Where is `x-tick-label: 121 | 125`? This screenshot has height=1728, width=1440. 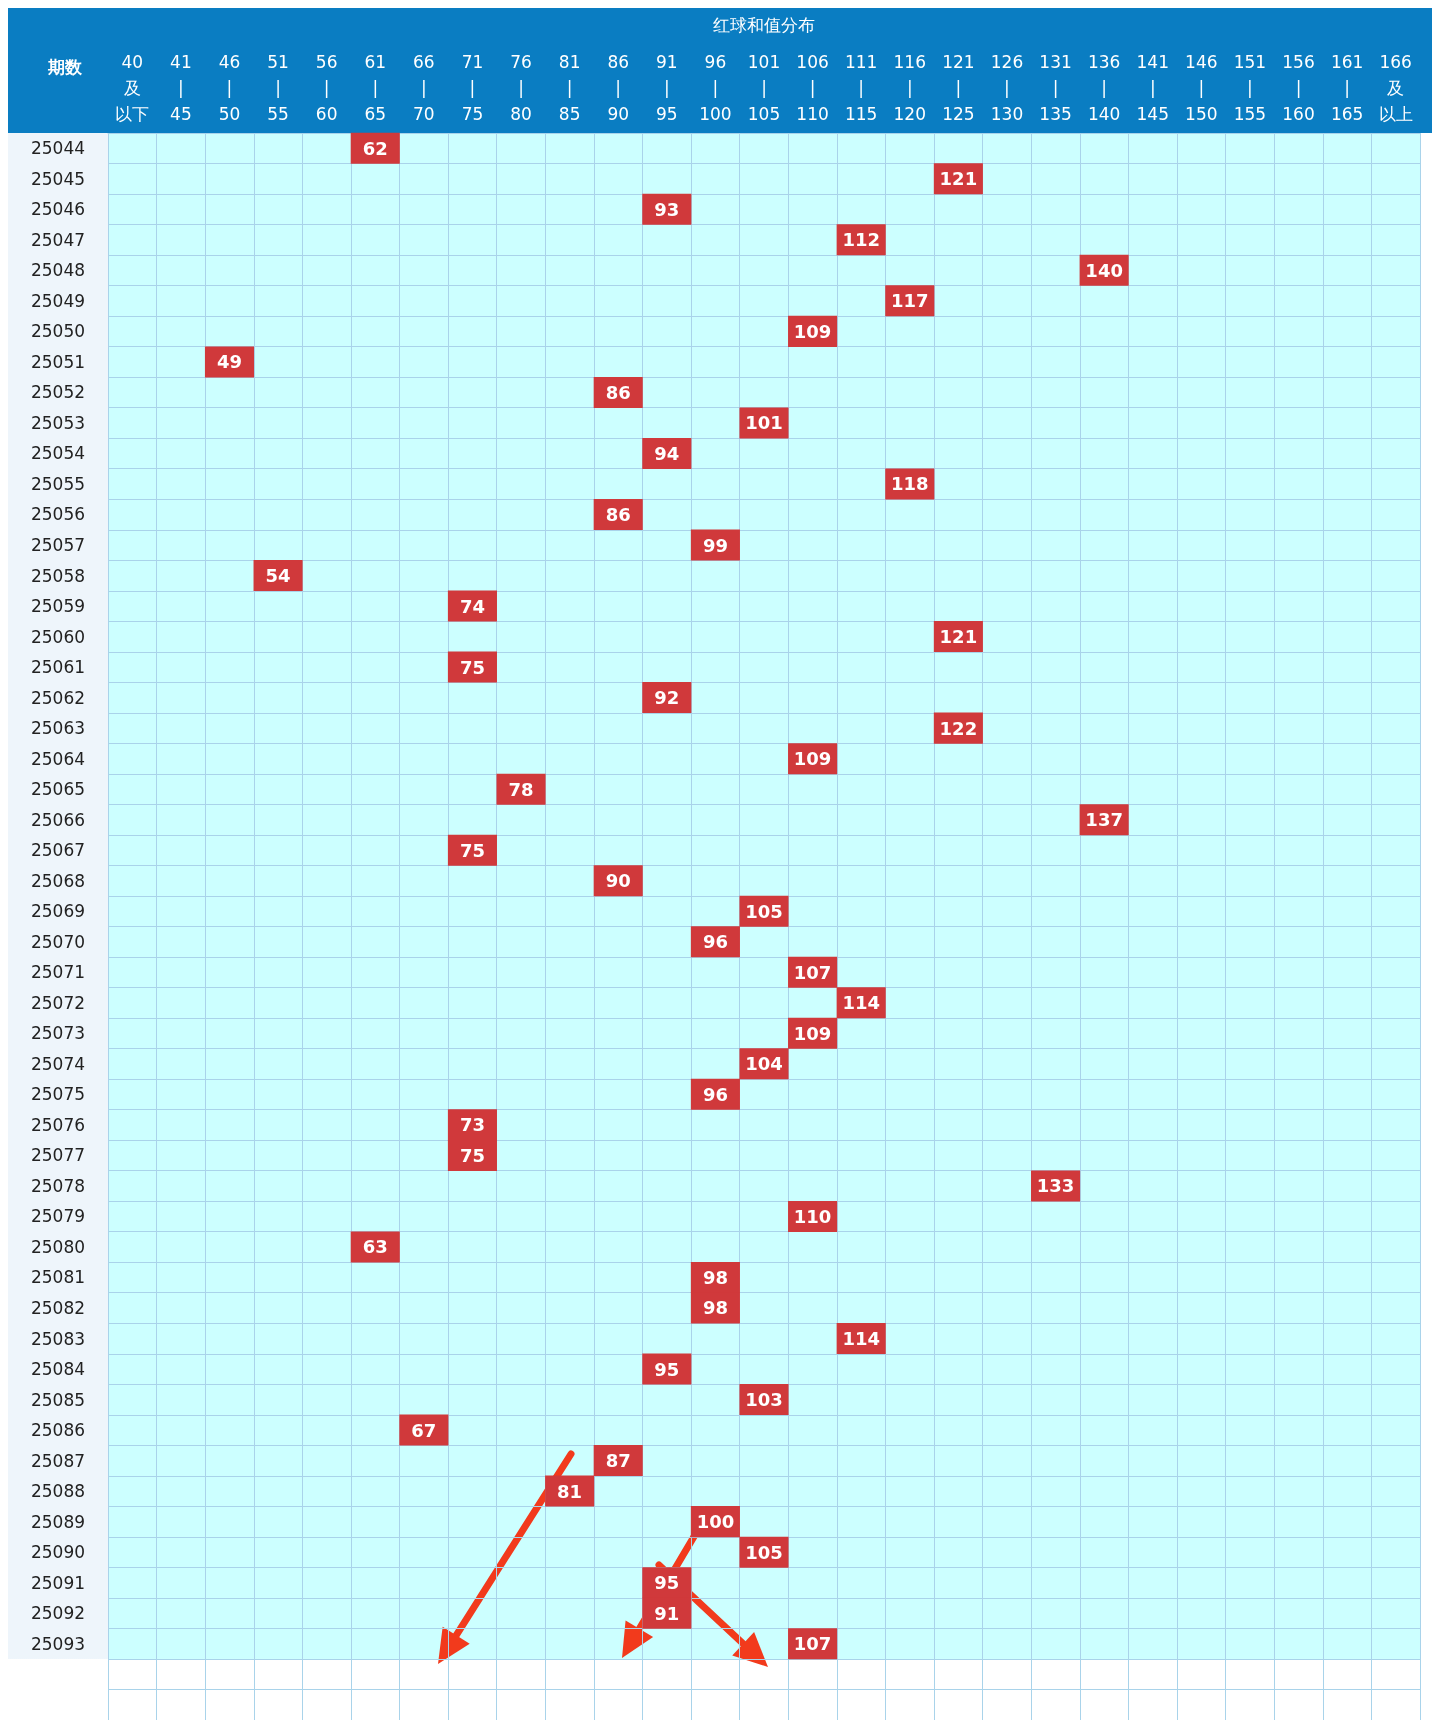
x-tick-label: 121 | 125 is located at coordinates (958, 88).